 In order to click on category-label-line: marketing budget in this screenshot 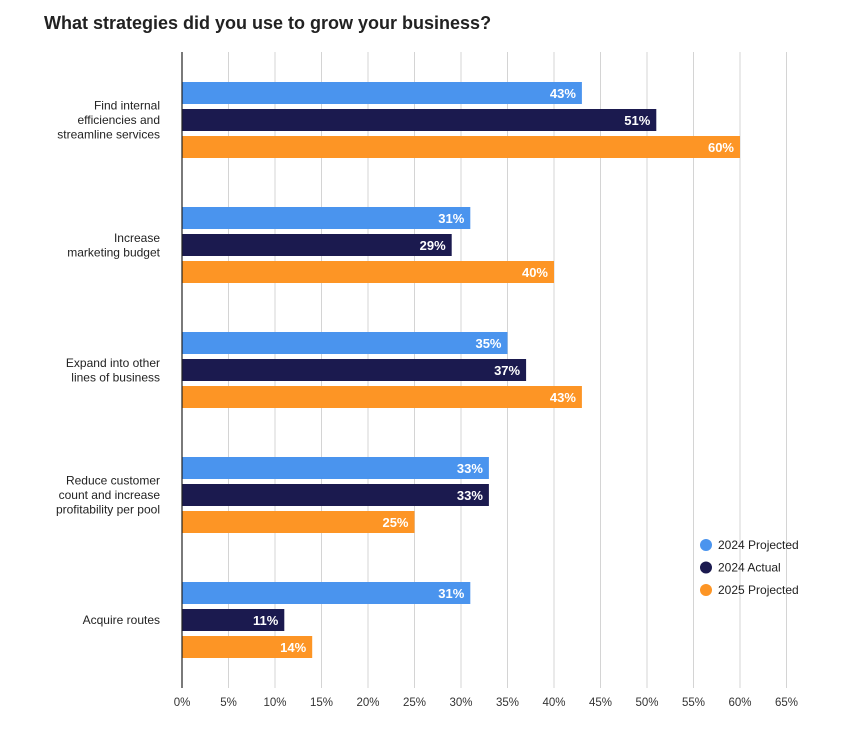, I will do `click(113, 252)`.